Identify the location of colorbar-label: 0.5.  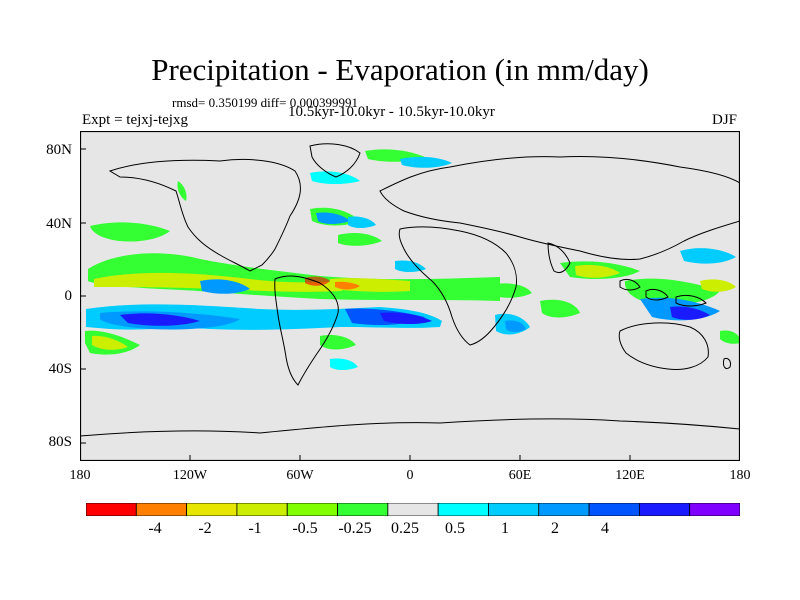
(455, 528).